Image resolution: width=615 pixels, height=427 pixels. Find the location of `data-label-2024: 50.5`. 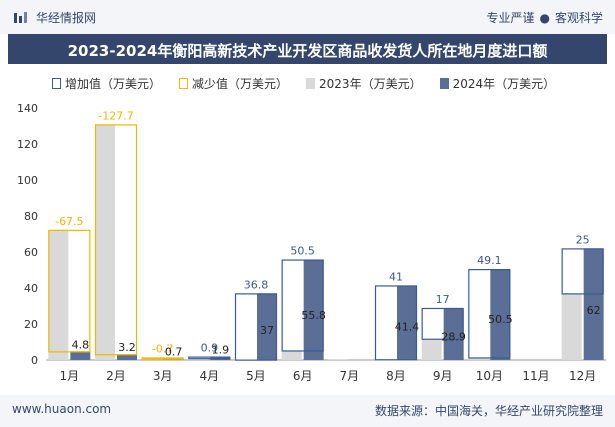

data-label-2024: 50.5 is located at coordinates (500, 319).